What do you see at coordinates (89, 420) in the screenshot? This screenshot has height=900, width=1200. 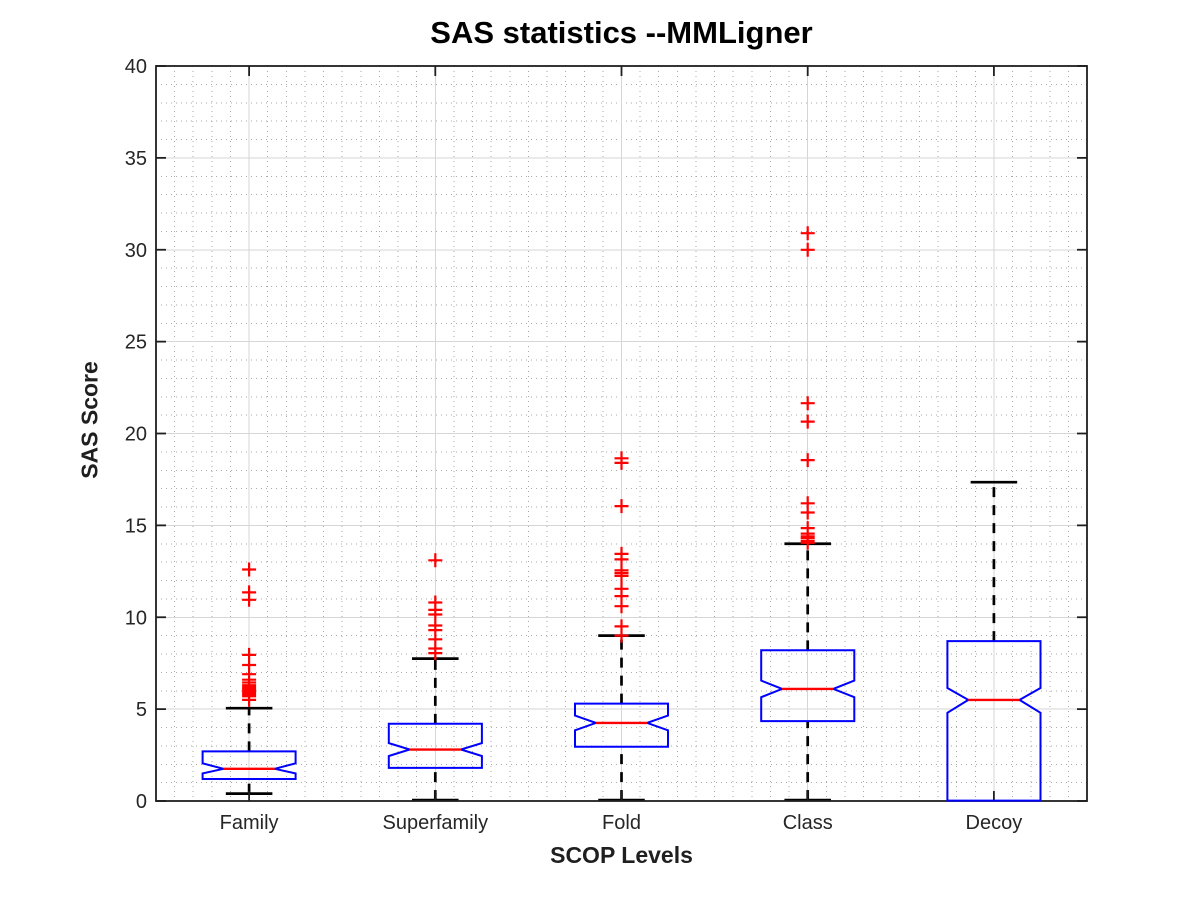 I see `y-axis-label: SAS Score` at bounding box center [89, 420].